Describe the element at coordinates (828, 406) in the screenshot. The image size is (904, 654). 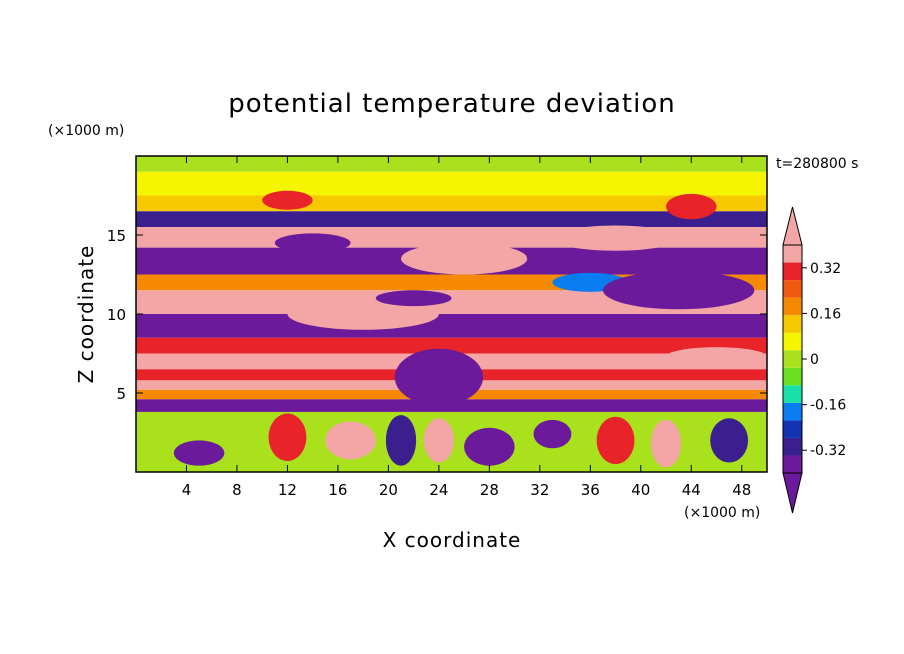
I see `colorbar-tick-label: -0.16` at that location.